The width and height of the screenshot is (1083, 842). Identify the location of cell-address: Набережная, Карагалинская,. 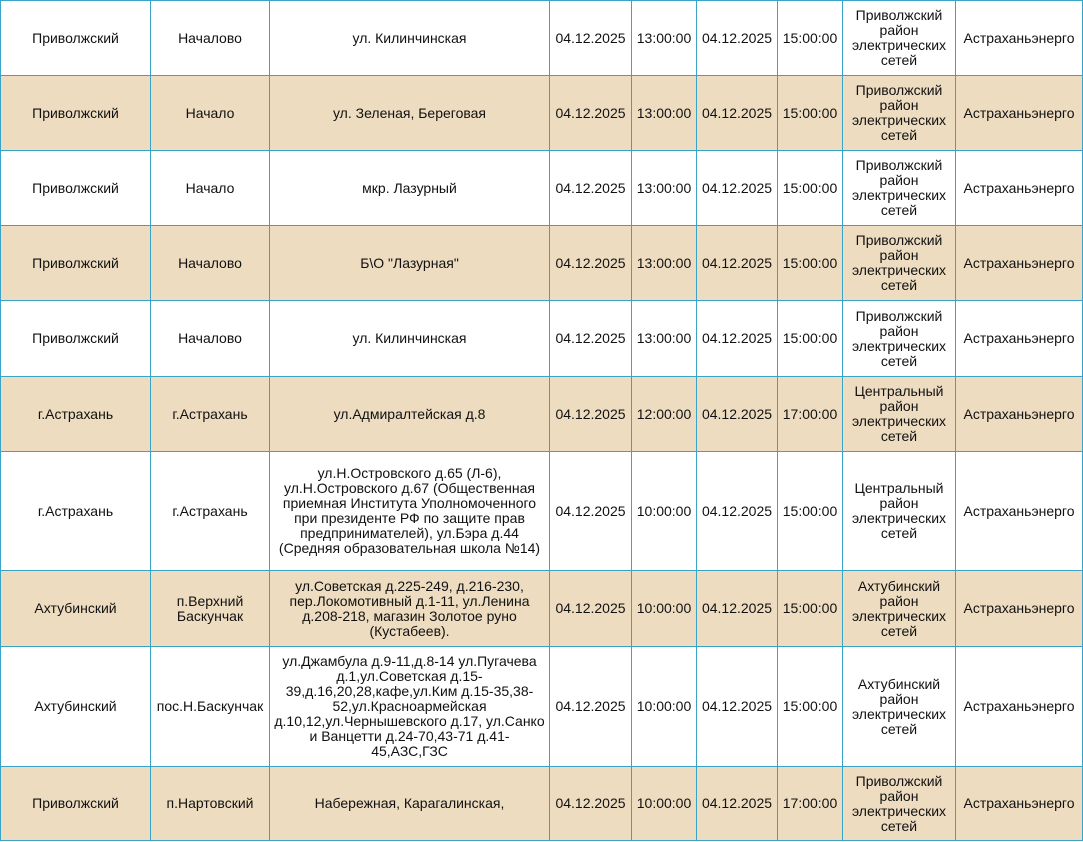
(409, 803).